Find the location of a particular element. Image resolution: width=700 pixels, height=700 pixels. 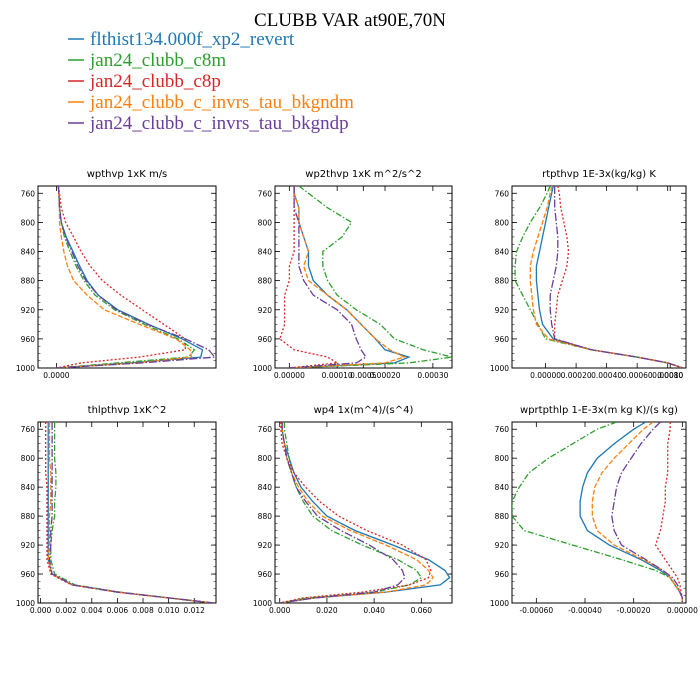

panel-title: thlpthvp 1xK^2 is located at coordinates (127, 410).